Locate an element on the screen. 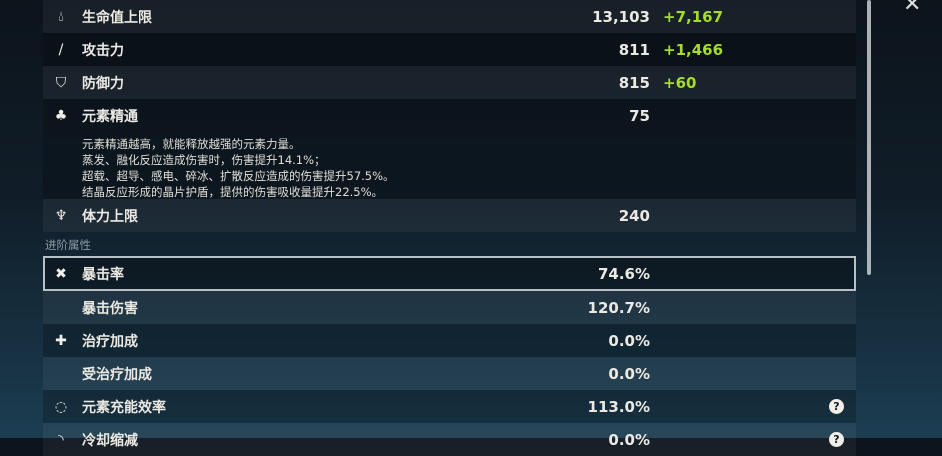 Image resolution: width=942 pixels, height=456 pixels. stat-bonus: +60 is located at coordinates (680, 82).